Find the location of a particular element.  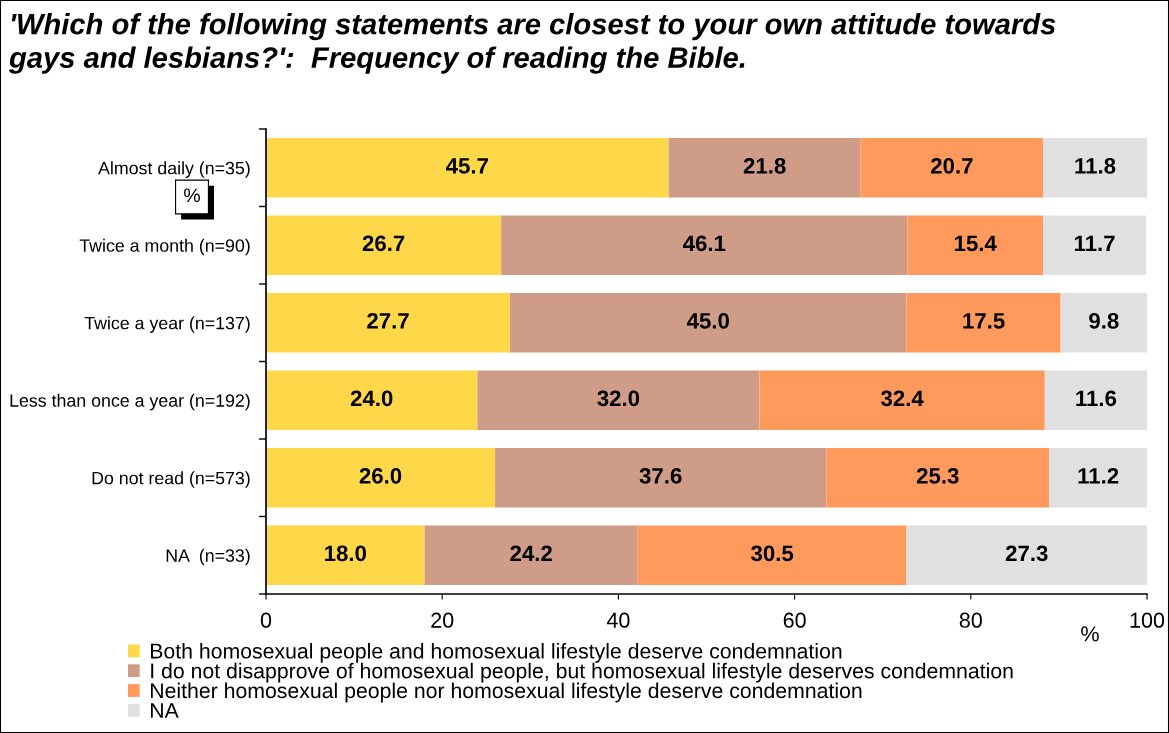

data-label: 11.2 is located at coordinates (1098, 475).